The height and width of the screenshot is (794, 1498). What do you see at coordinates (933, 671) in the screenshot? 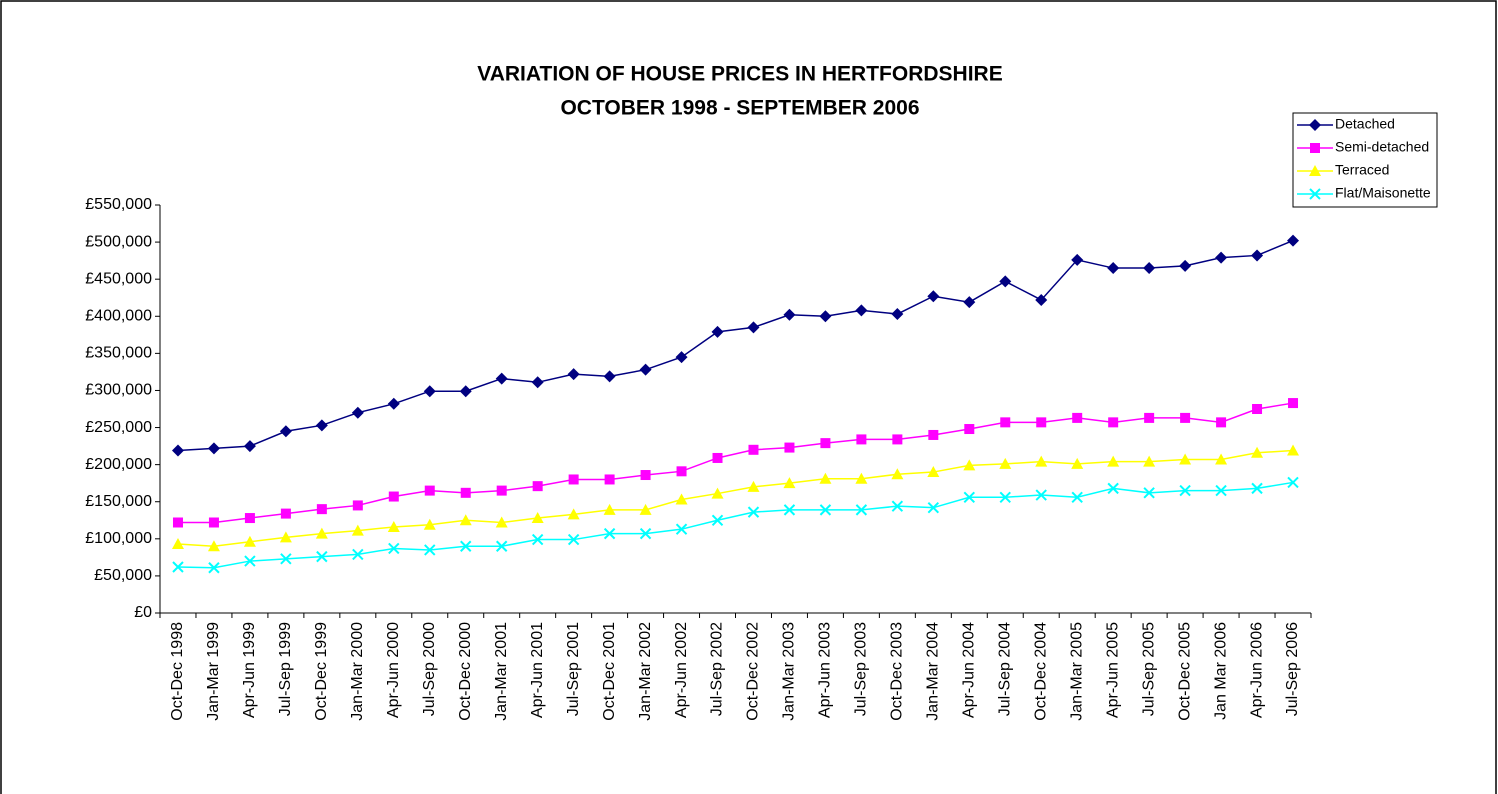
I see `x-tick-label: Jan-Mar 2004` at bounding box center [933, 671].